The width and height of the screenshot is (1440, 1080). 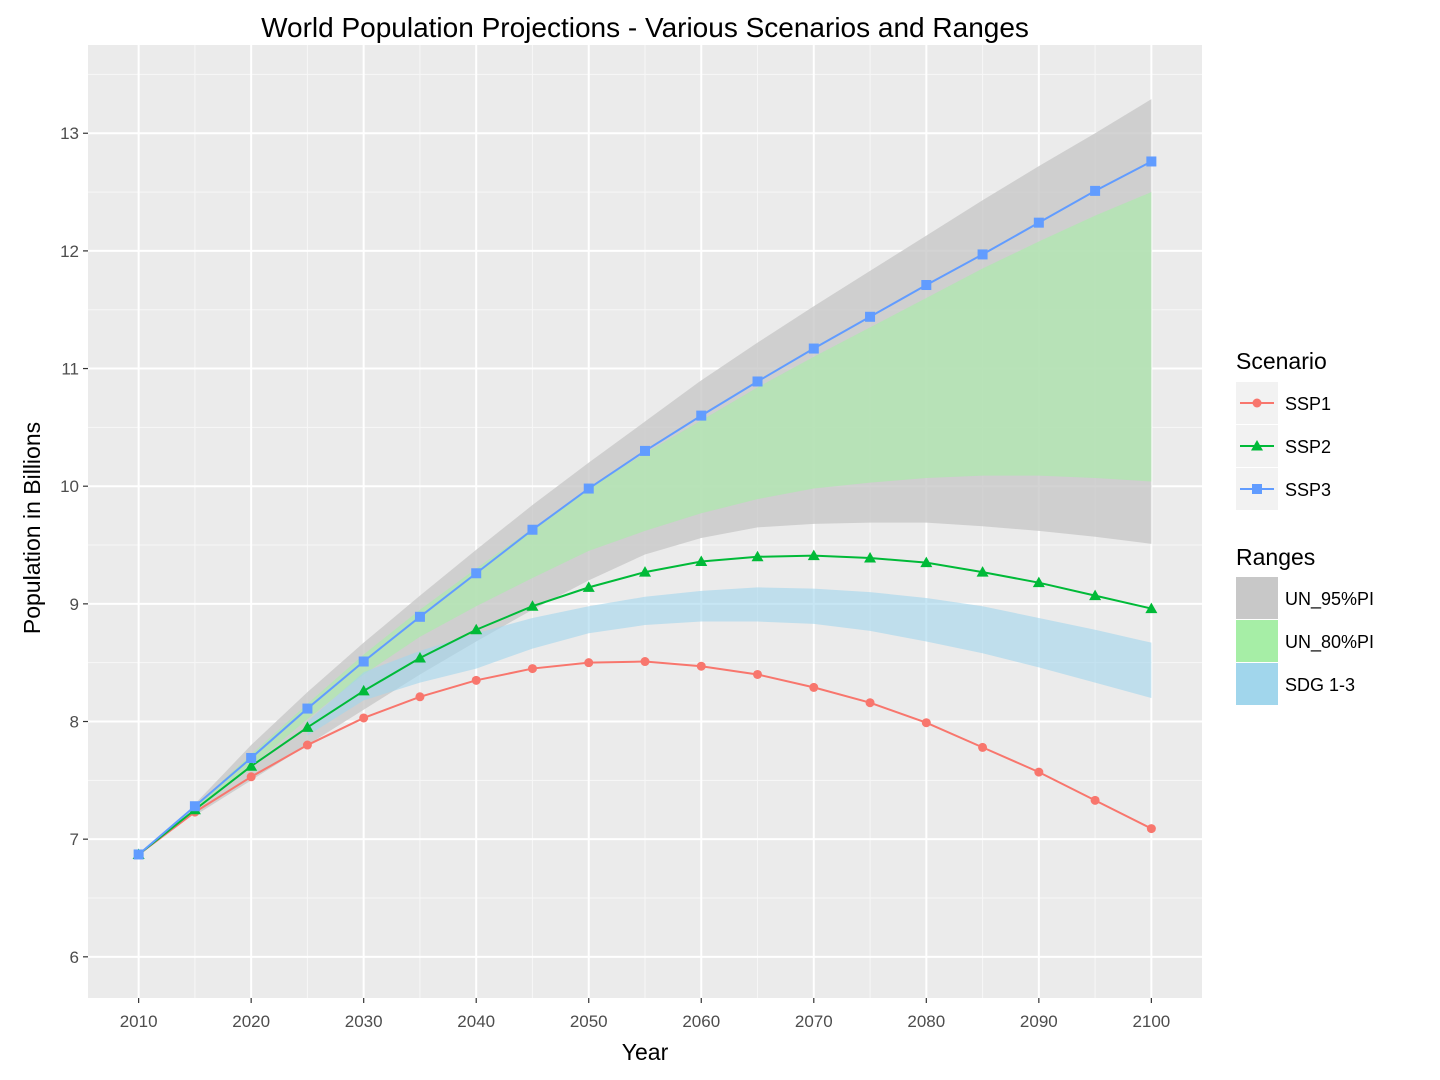 What do you see at coordinates (1308, 490) in the screenshot?
I see `legend-label-ssp3: SSP3` at bounding box center [1308, 490].